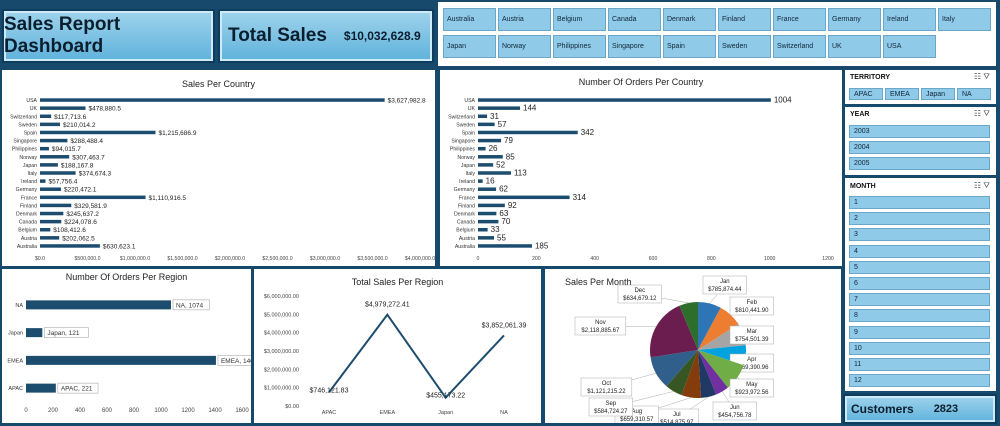 This screenshot has width=1000, height=426. What do you see at coordinates (920, 409) in the screenshot?
I see `customers-box: Customers 2823` at bounding box center [920, 409].